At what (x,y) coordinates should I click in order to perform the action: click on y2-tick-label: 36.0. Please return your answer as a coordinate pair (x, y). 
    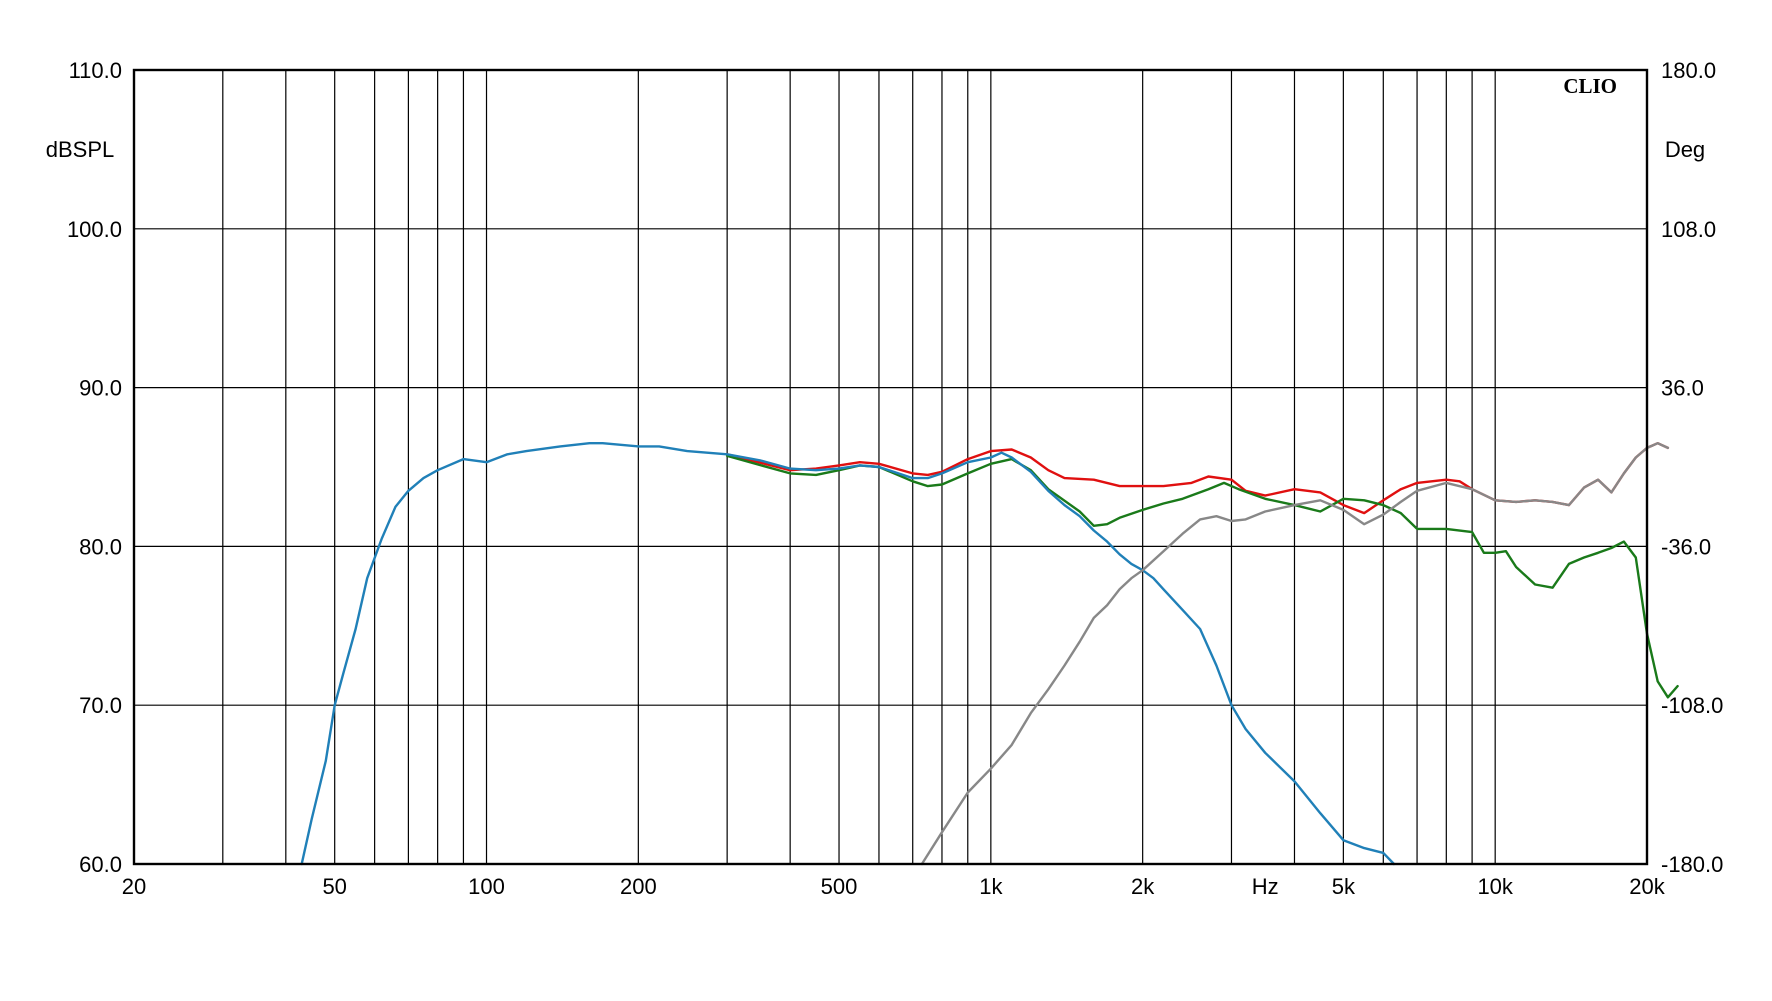
    Looking at the image, I should click on (1682, 388).